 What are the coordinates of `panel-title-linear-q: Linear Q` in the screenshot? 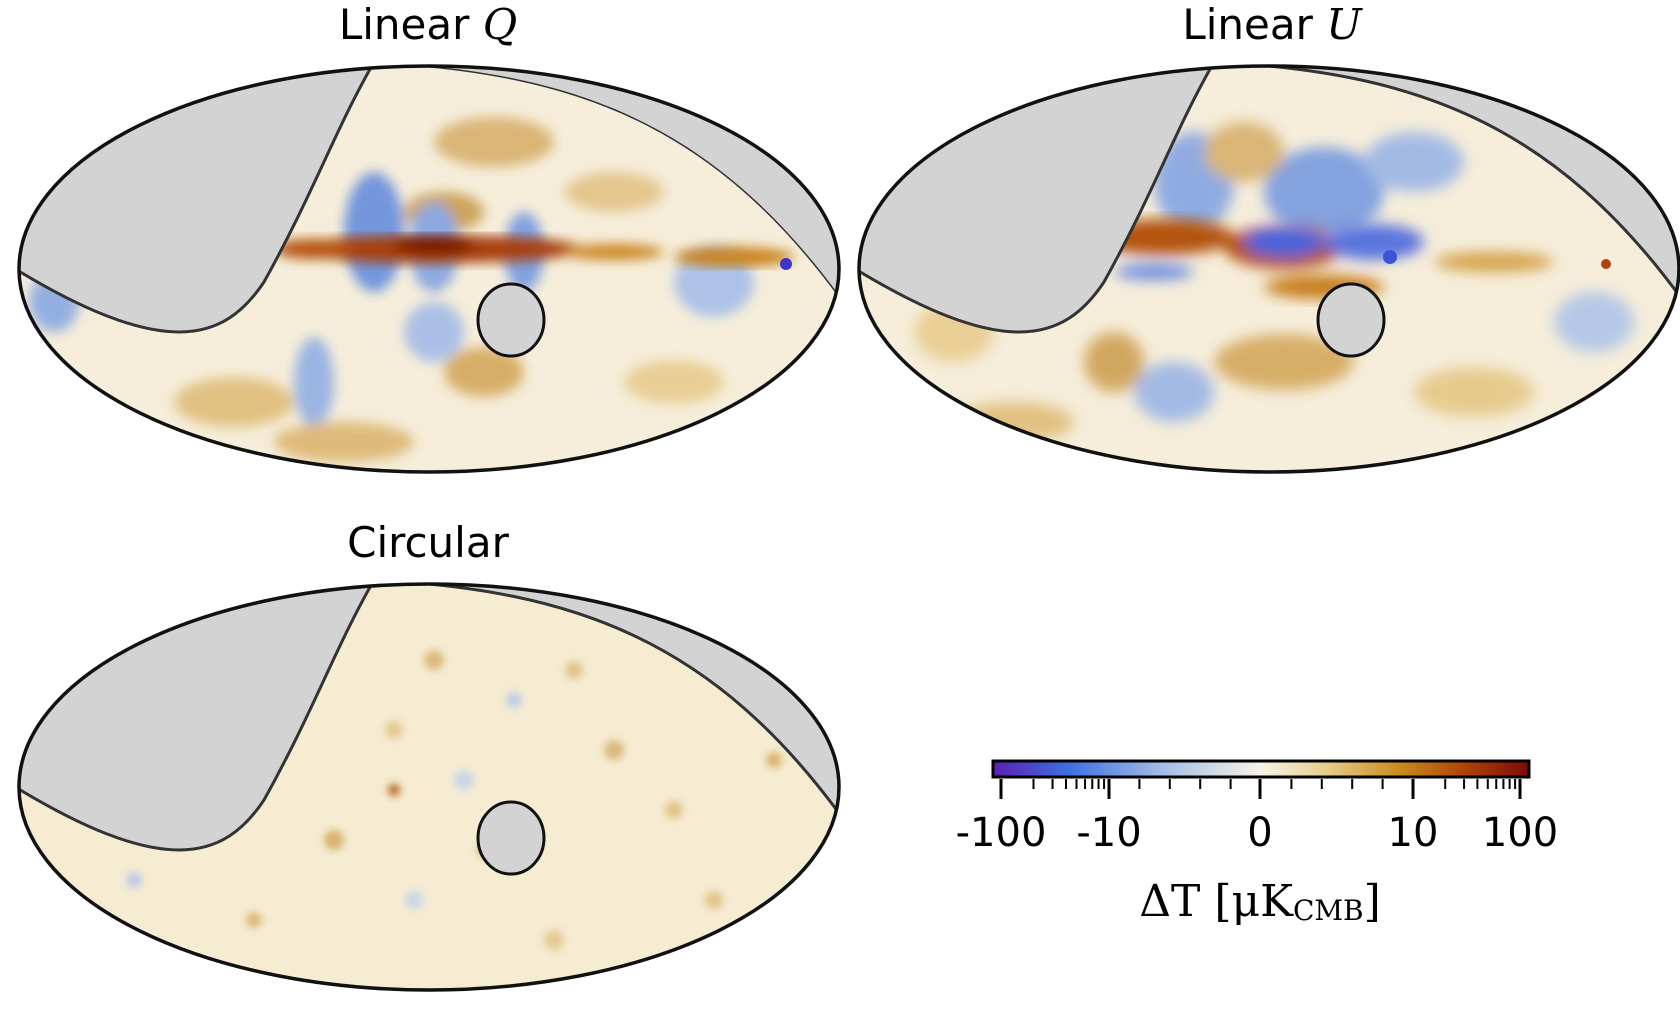 It's located at (428, 25).